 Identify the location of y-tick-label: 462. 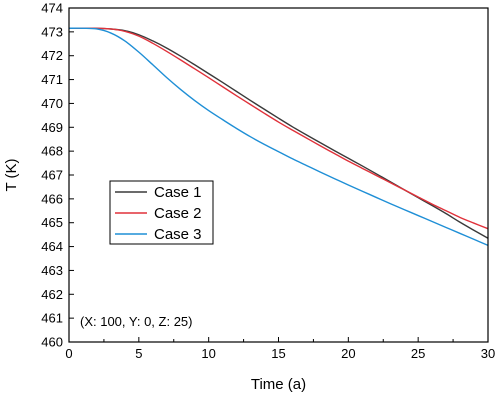
(52, 294).